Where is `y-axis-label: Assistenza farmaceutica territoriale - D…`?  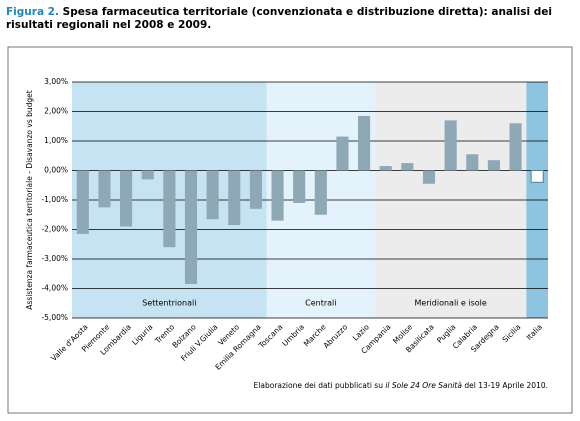
y-axis-label: Assistenza farmaceutica territoriale - D… is located at coordinates (29, 199).